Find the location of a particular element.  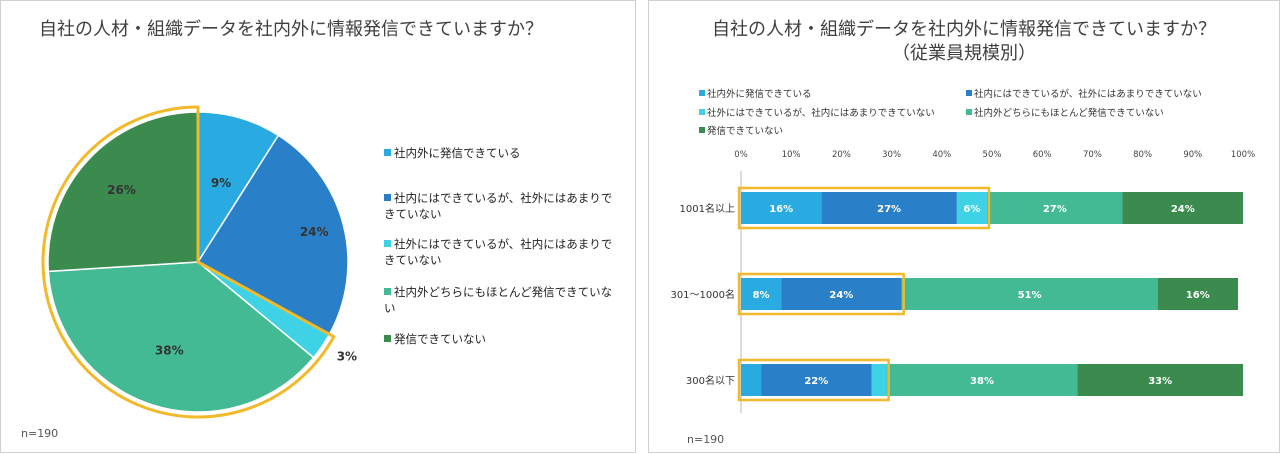

x-tick-label: 30% is located at coordinates (891, 155).